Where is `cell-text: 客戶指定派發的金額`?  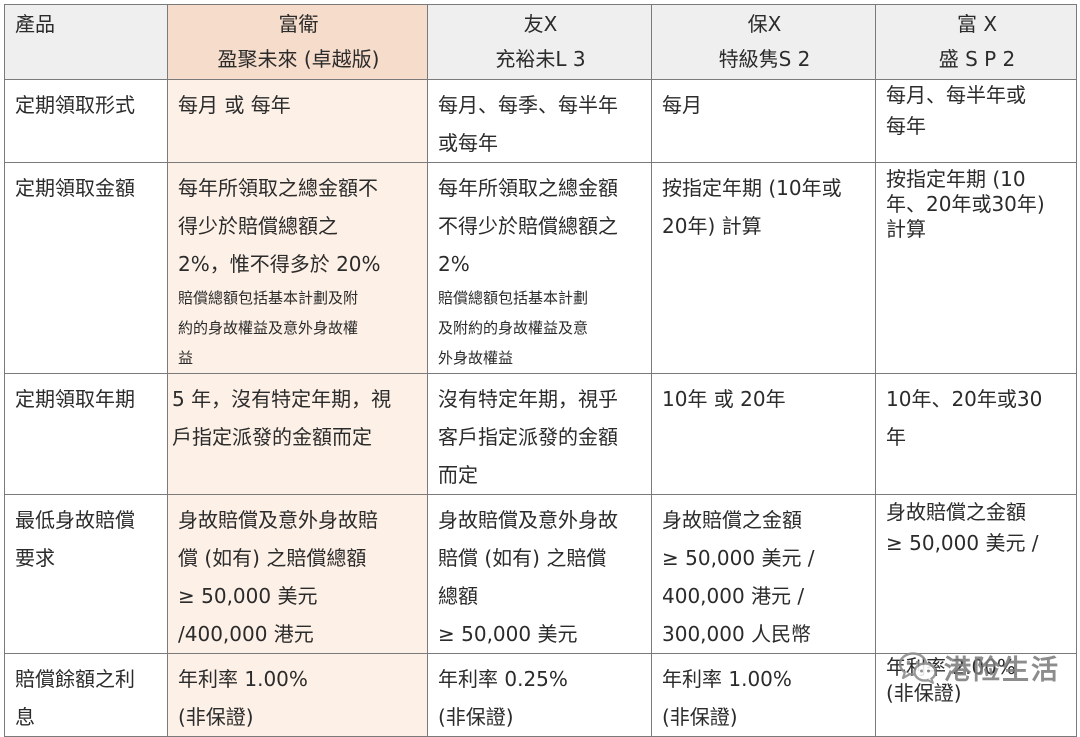
cell-text: 客戶指定派發的金額 is located at coordinates (528, 437).